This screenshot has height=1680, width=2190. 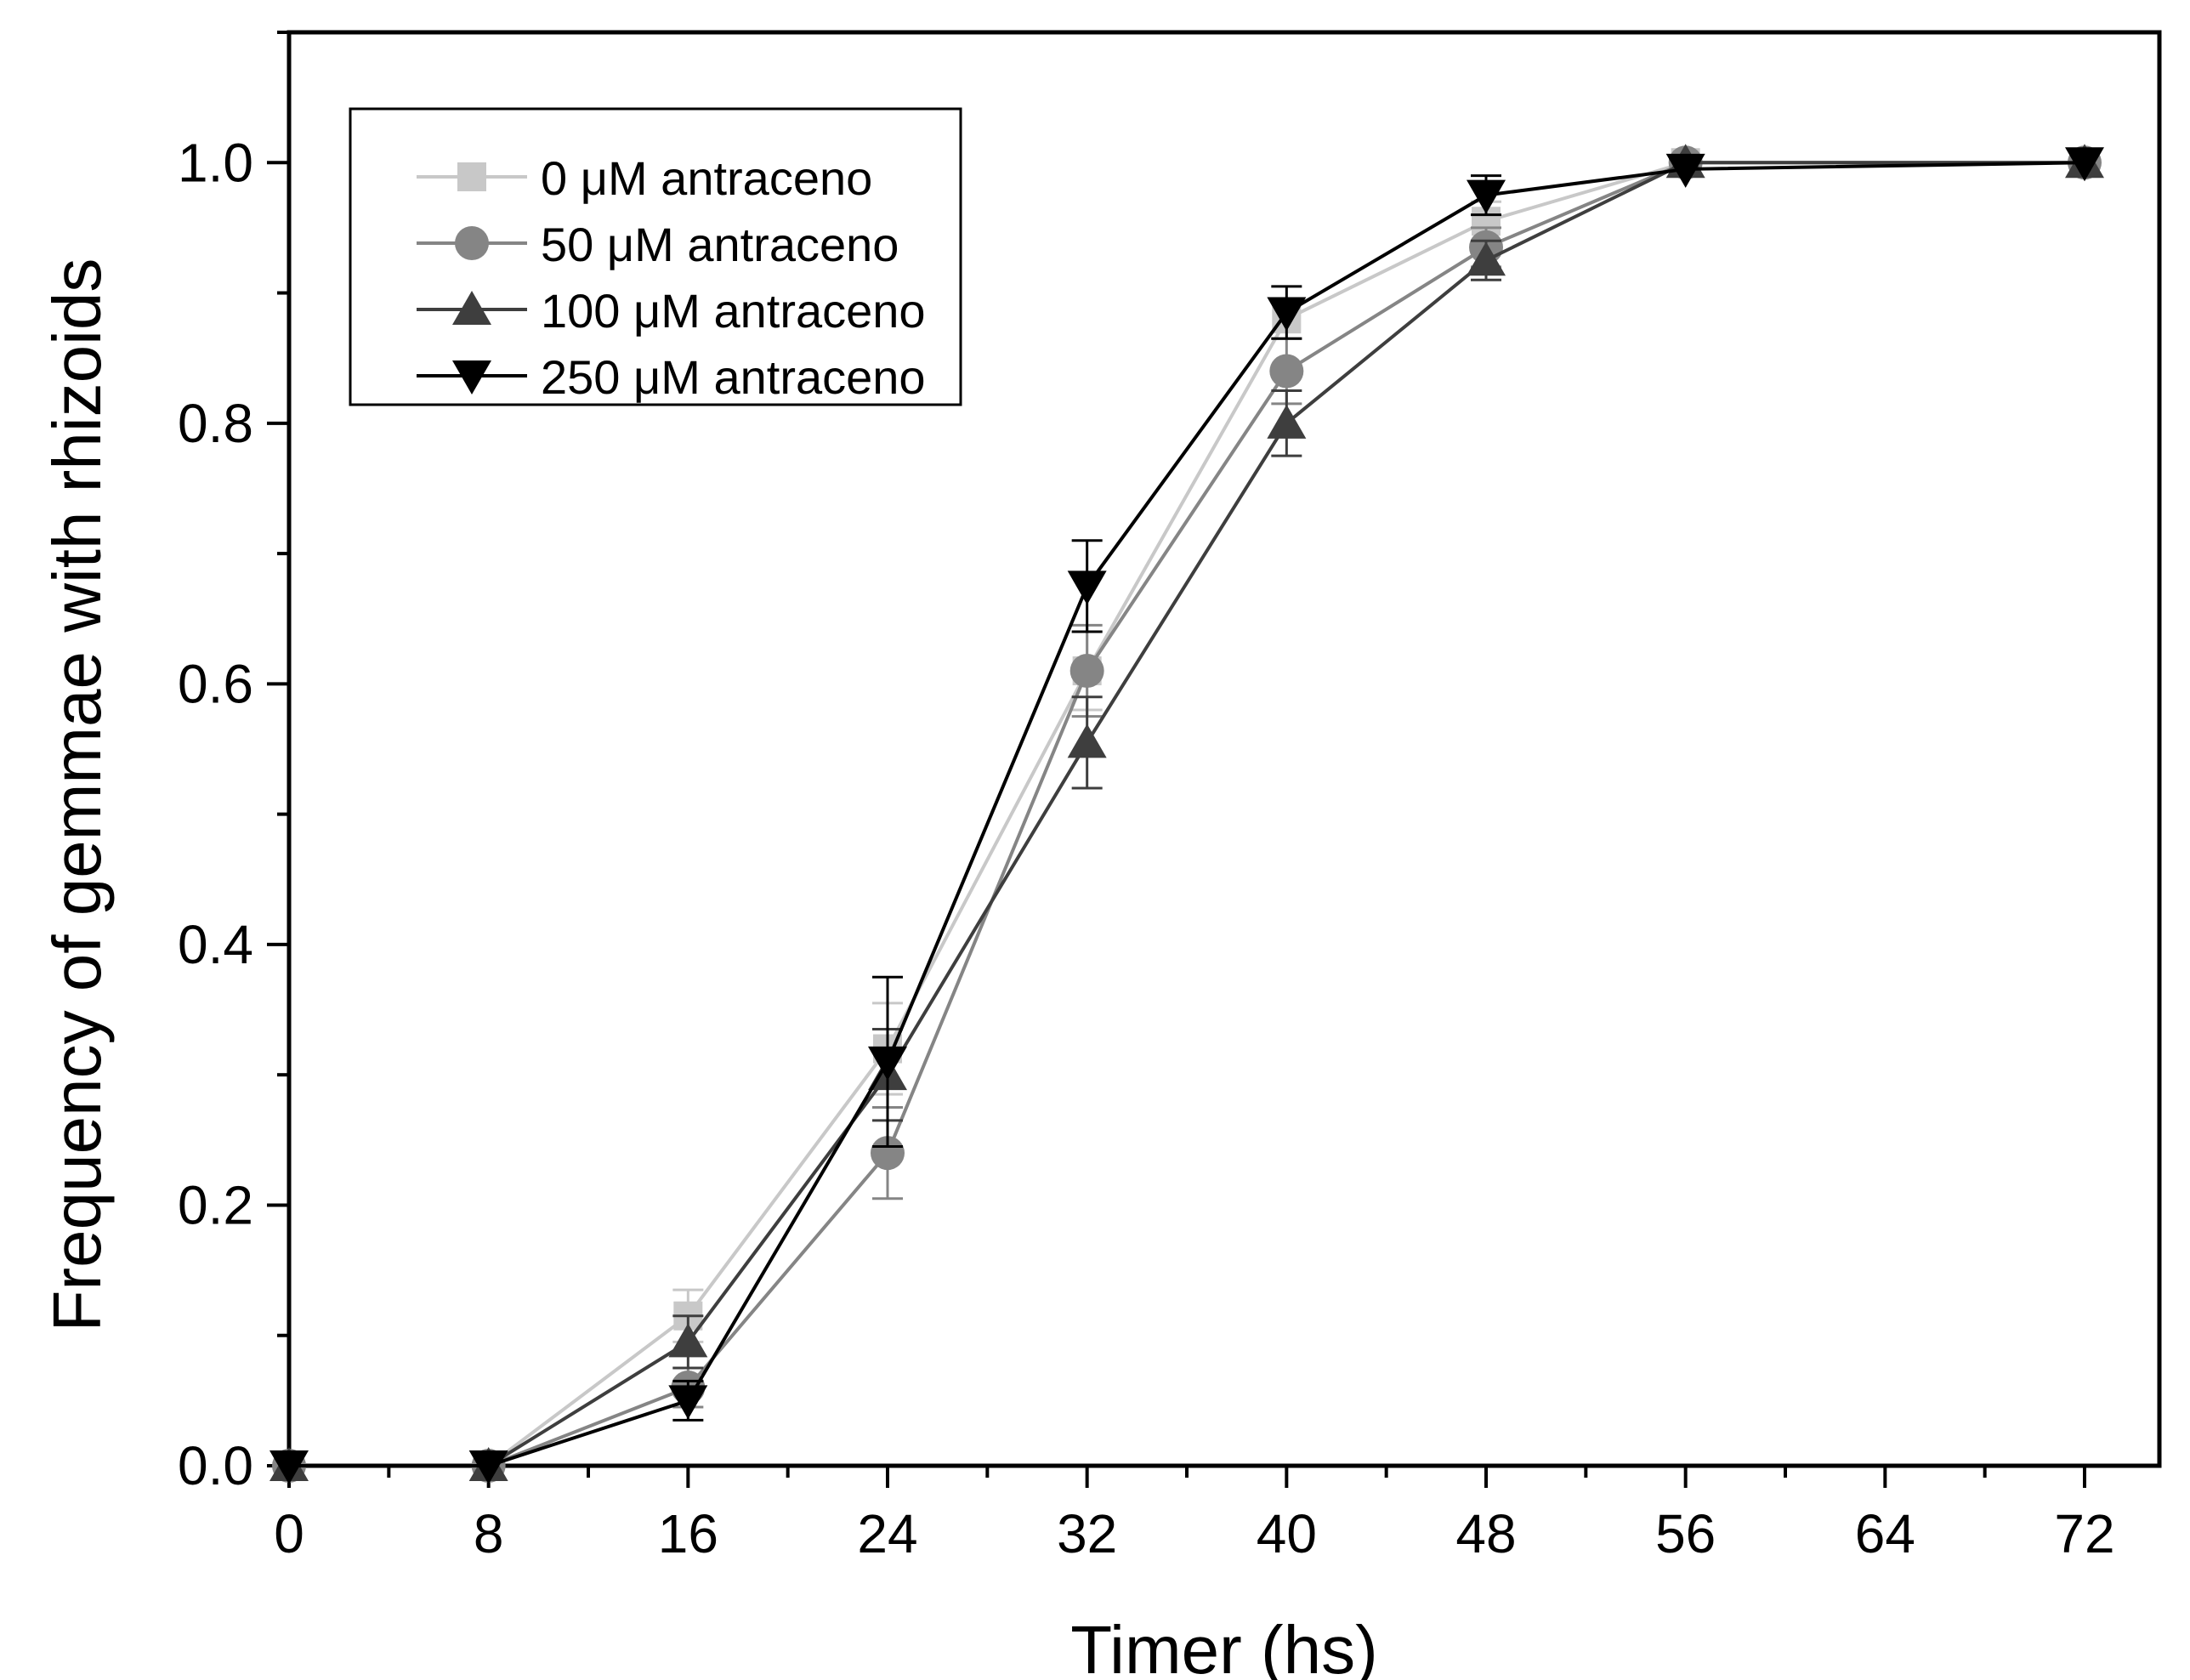 I want to click on x-tick-label: 64, so click(x=1885, y=1533).